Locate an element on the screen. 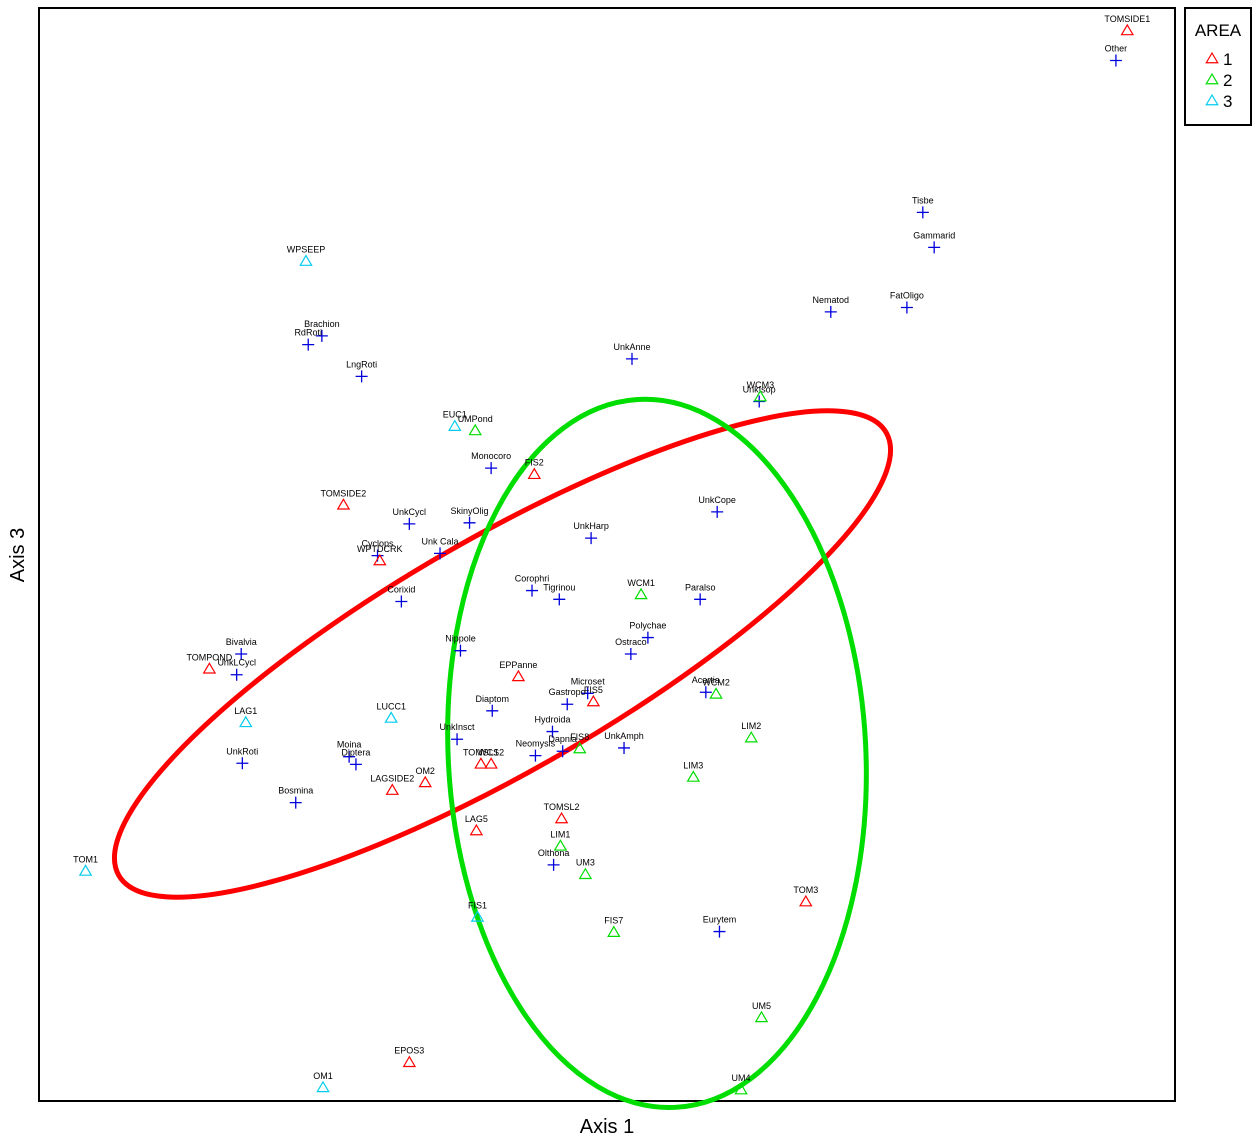  site-label: TOMSIDE2 is located at coordinates (343, 493).